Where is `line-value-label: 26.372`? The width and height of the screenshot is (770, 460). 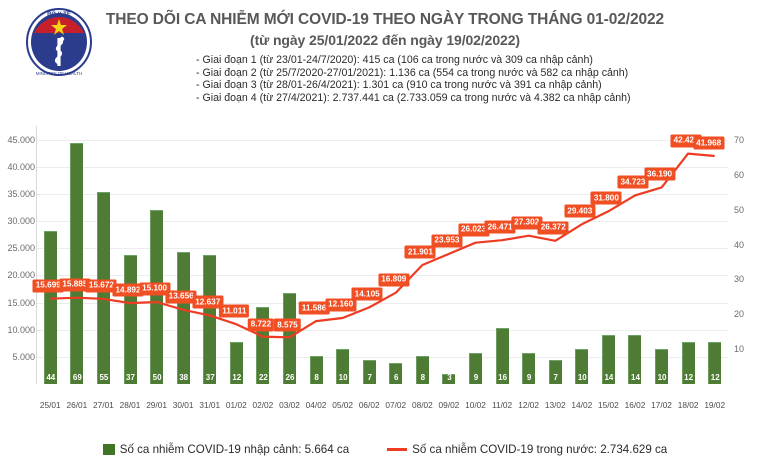 line-value-label: 26.372 is located at coordinates (553, 228).